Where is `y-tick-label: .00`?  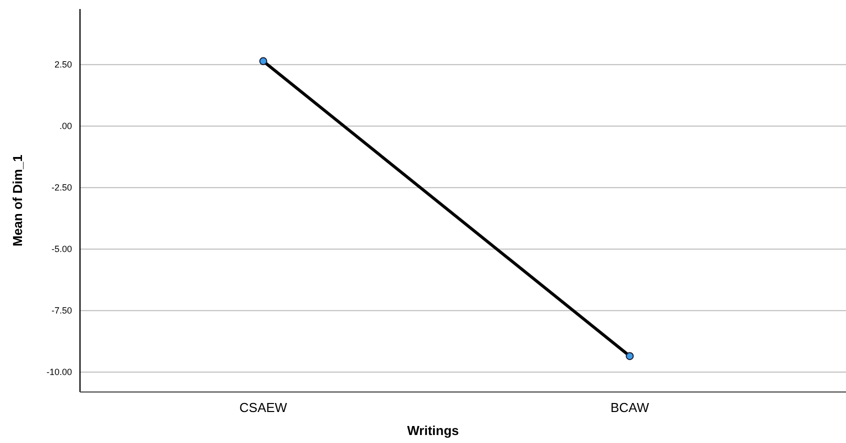 y-tick-label: .00 is located at coordinates (65, 126).